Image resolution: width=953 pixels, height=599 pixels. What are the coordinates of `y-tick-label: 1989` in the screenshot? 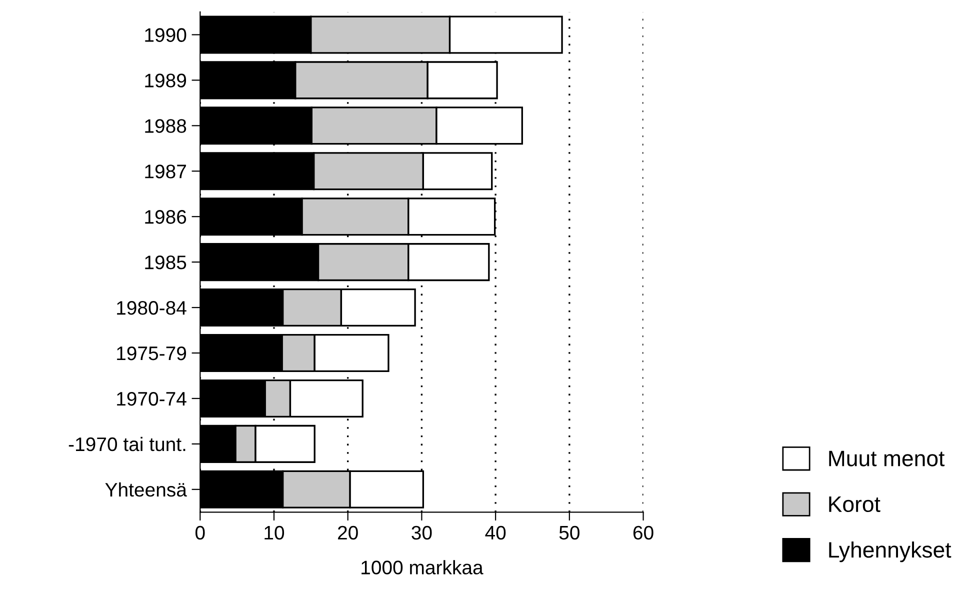 It's located at (165, 81).